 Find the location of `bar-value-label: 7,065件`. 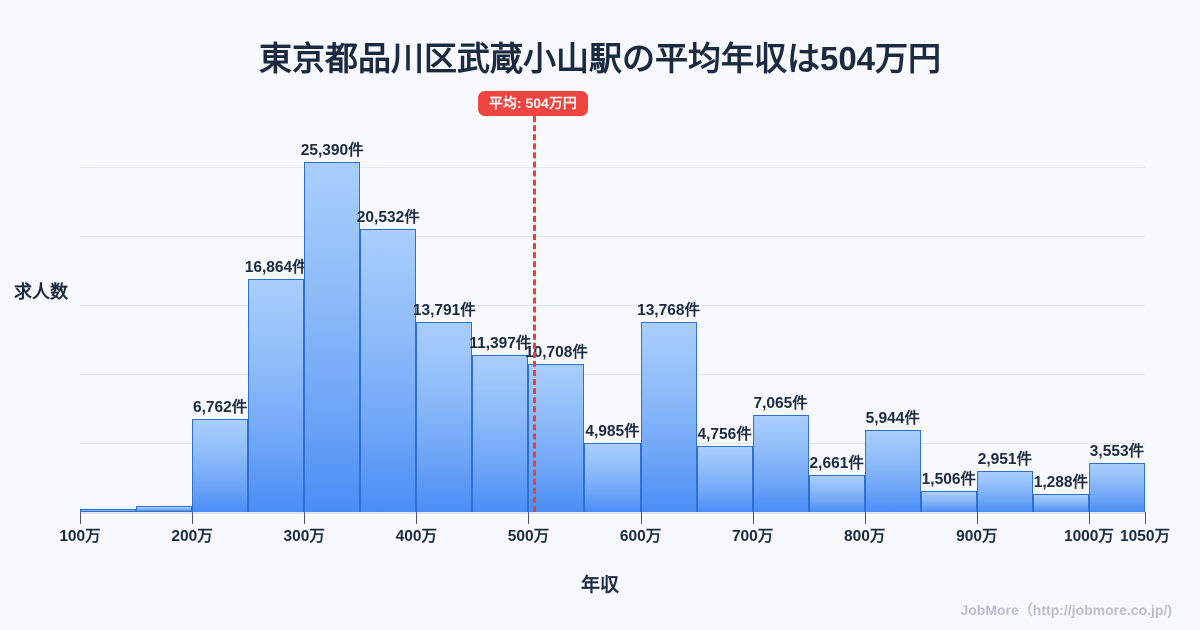

bar-value-label: 7,065件 is located at coordinates (780, 403).